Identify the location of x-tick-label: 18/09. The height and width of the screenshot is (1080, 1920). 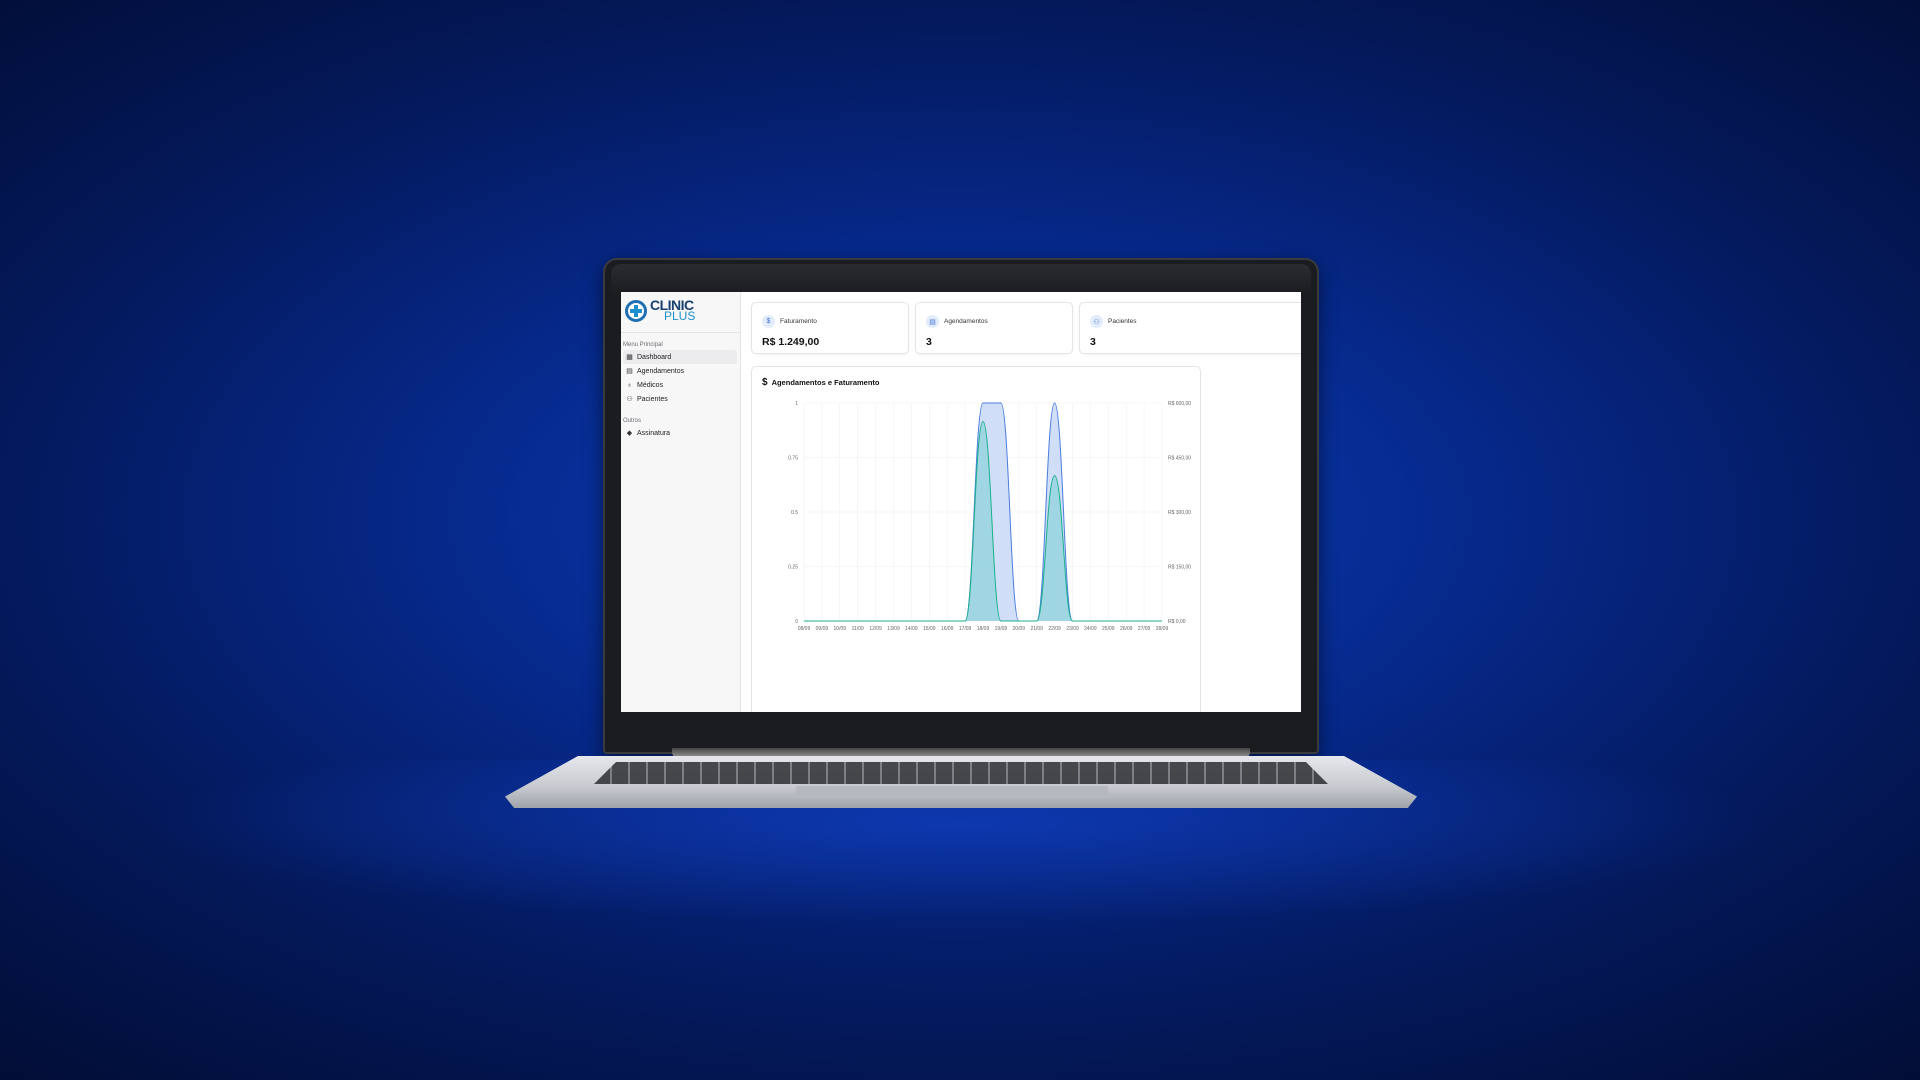
(983, 629).